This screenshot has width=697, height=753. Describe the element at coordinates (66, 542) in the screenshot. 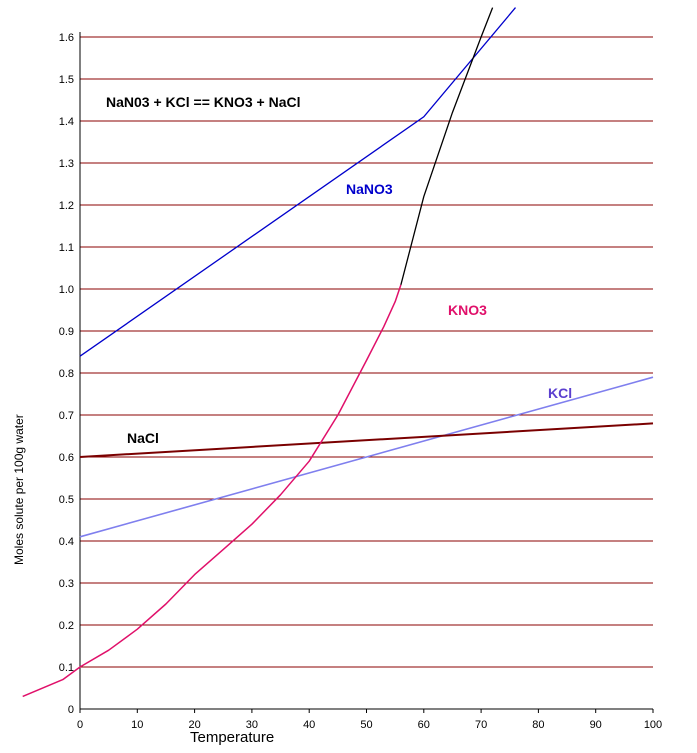

I see `y-tick-label: 0.4` at that location.